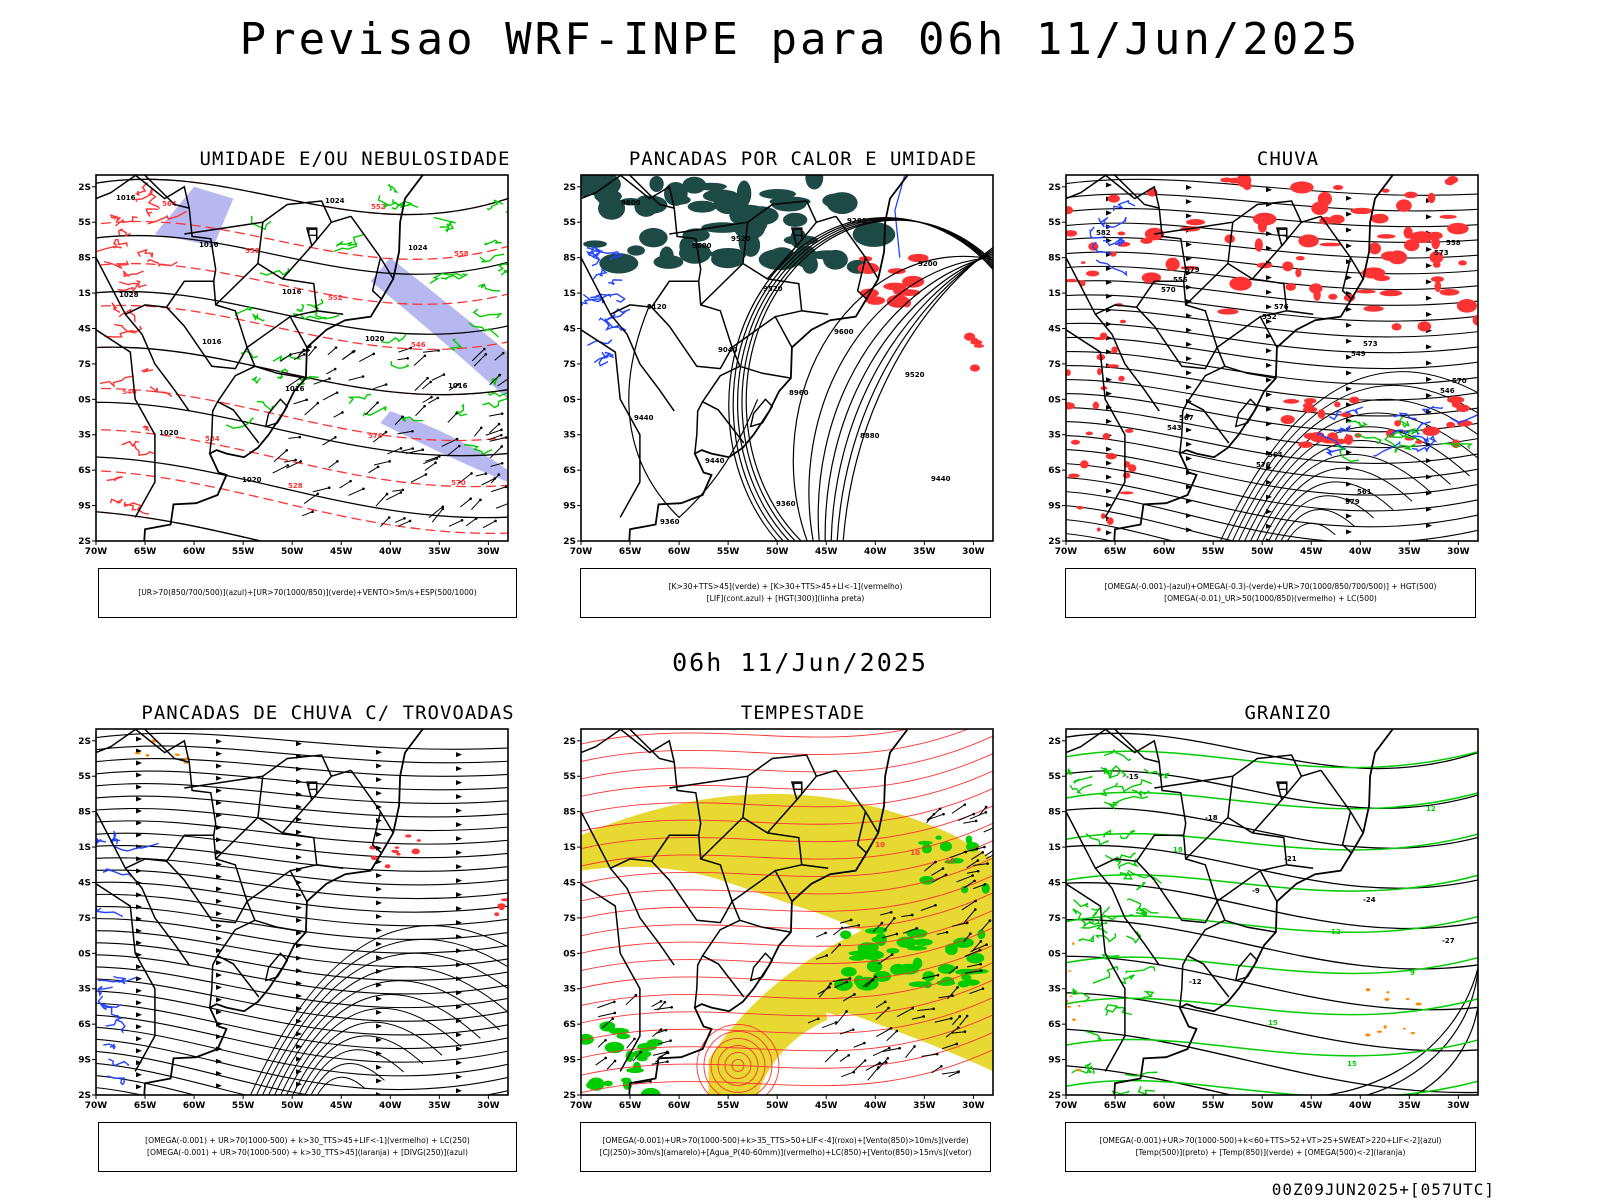 The image size is (1600, 1200). What do you see at coordinates (119, 1062) in the screenshot?
I see `divg-contour-blue` at bounding box center [119, 1062].